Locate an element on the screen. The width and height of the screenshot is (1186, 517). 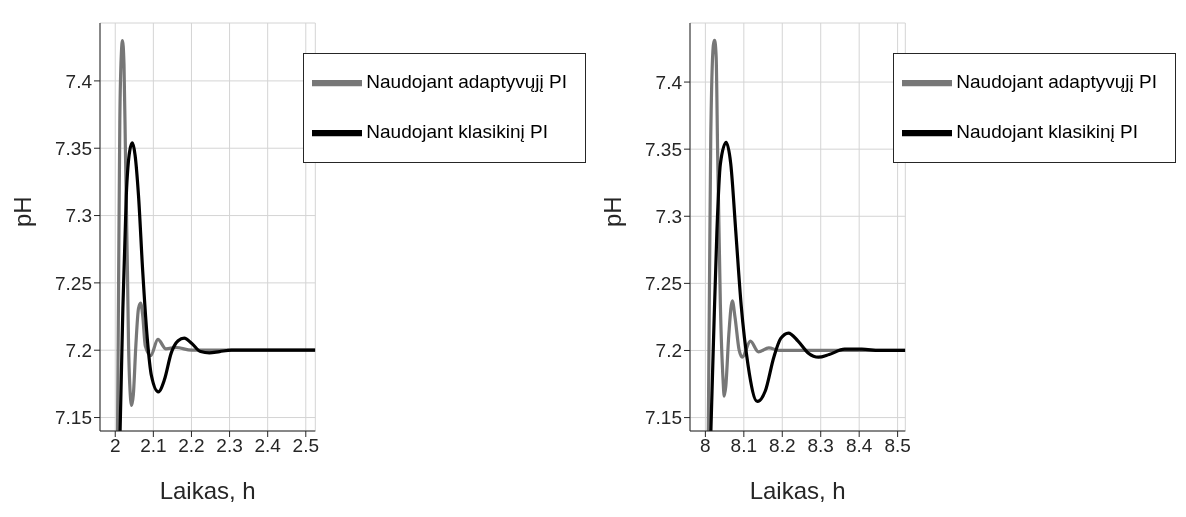
x-tick-label: 2.4 is located at coordinates (268, 446).